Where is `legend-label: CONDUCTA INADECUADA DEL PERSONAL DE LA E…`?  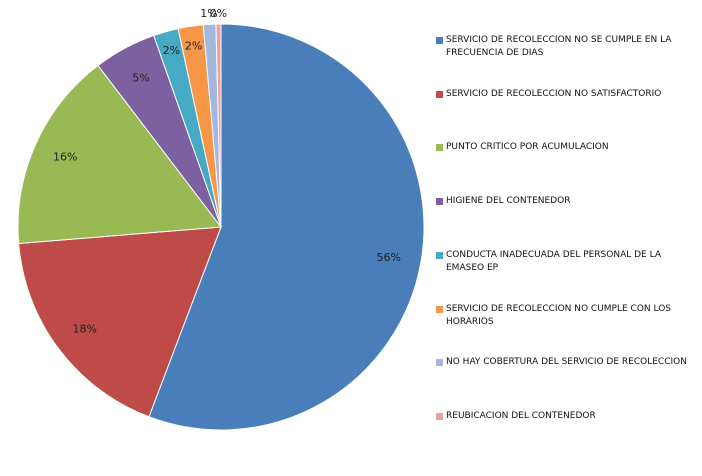 legend-label: CONDUCTA INADECUADA DEL PERSONAL DE LA E… is located at coordinates (553, 261).